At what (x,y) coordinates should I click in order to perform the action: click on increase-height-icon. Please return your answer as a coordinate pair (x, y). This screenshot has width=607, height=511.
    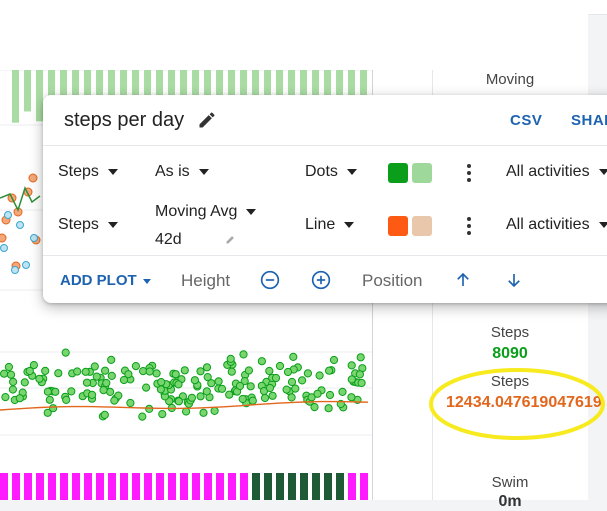
    Looking at the image, I should click on (321, 280).